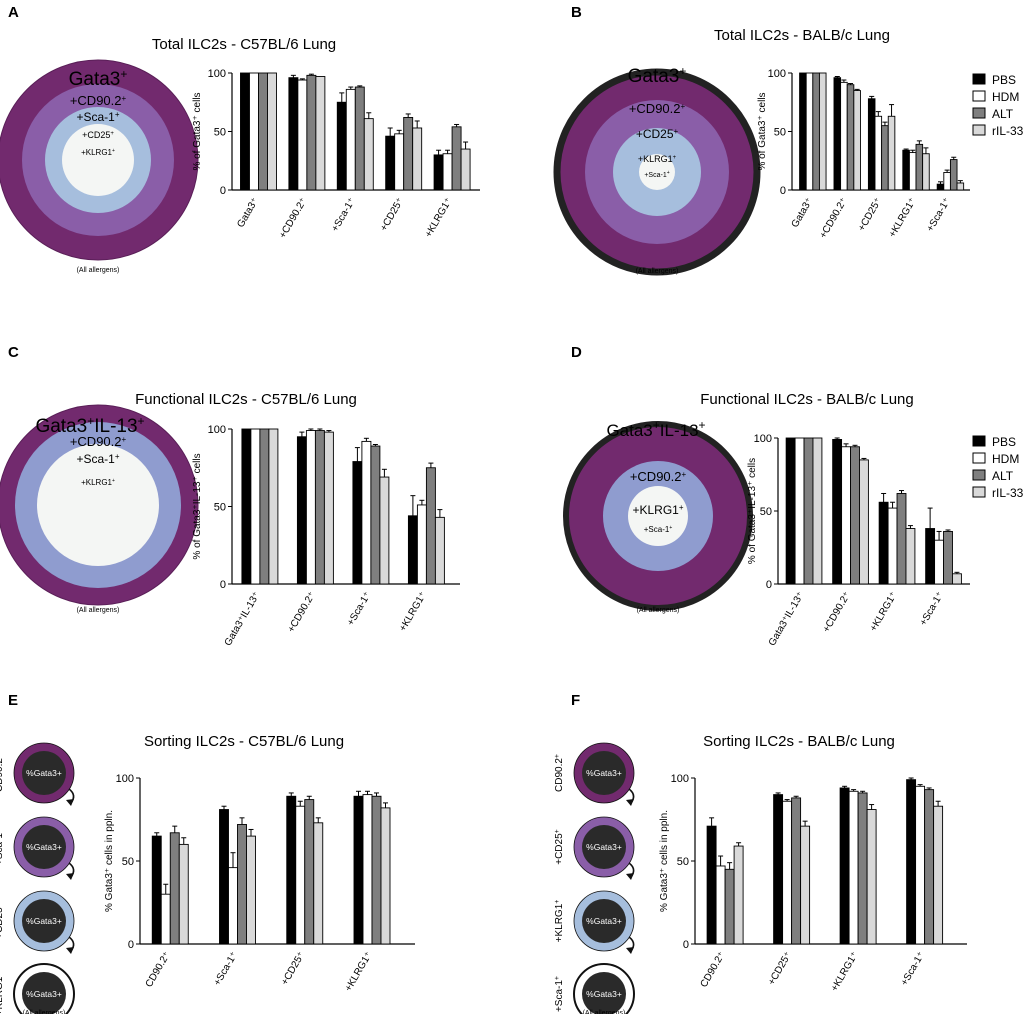  Describe the element at coordinates (559, 996) in the screenshot. I see `sort-step-label-text: +Sca-1` at that location.